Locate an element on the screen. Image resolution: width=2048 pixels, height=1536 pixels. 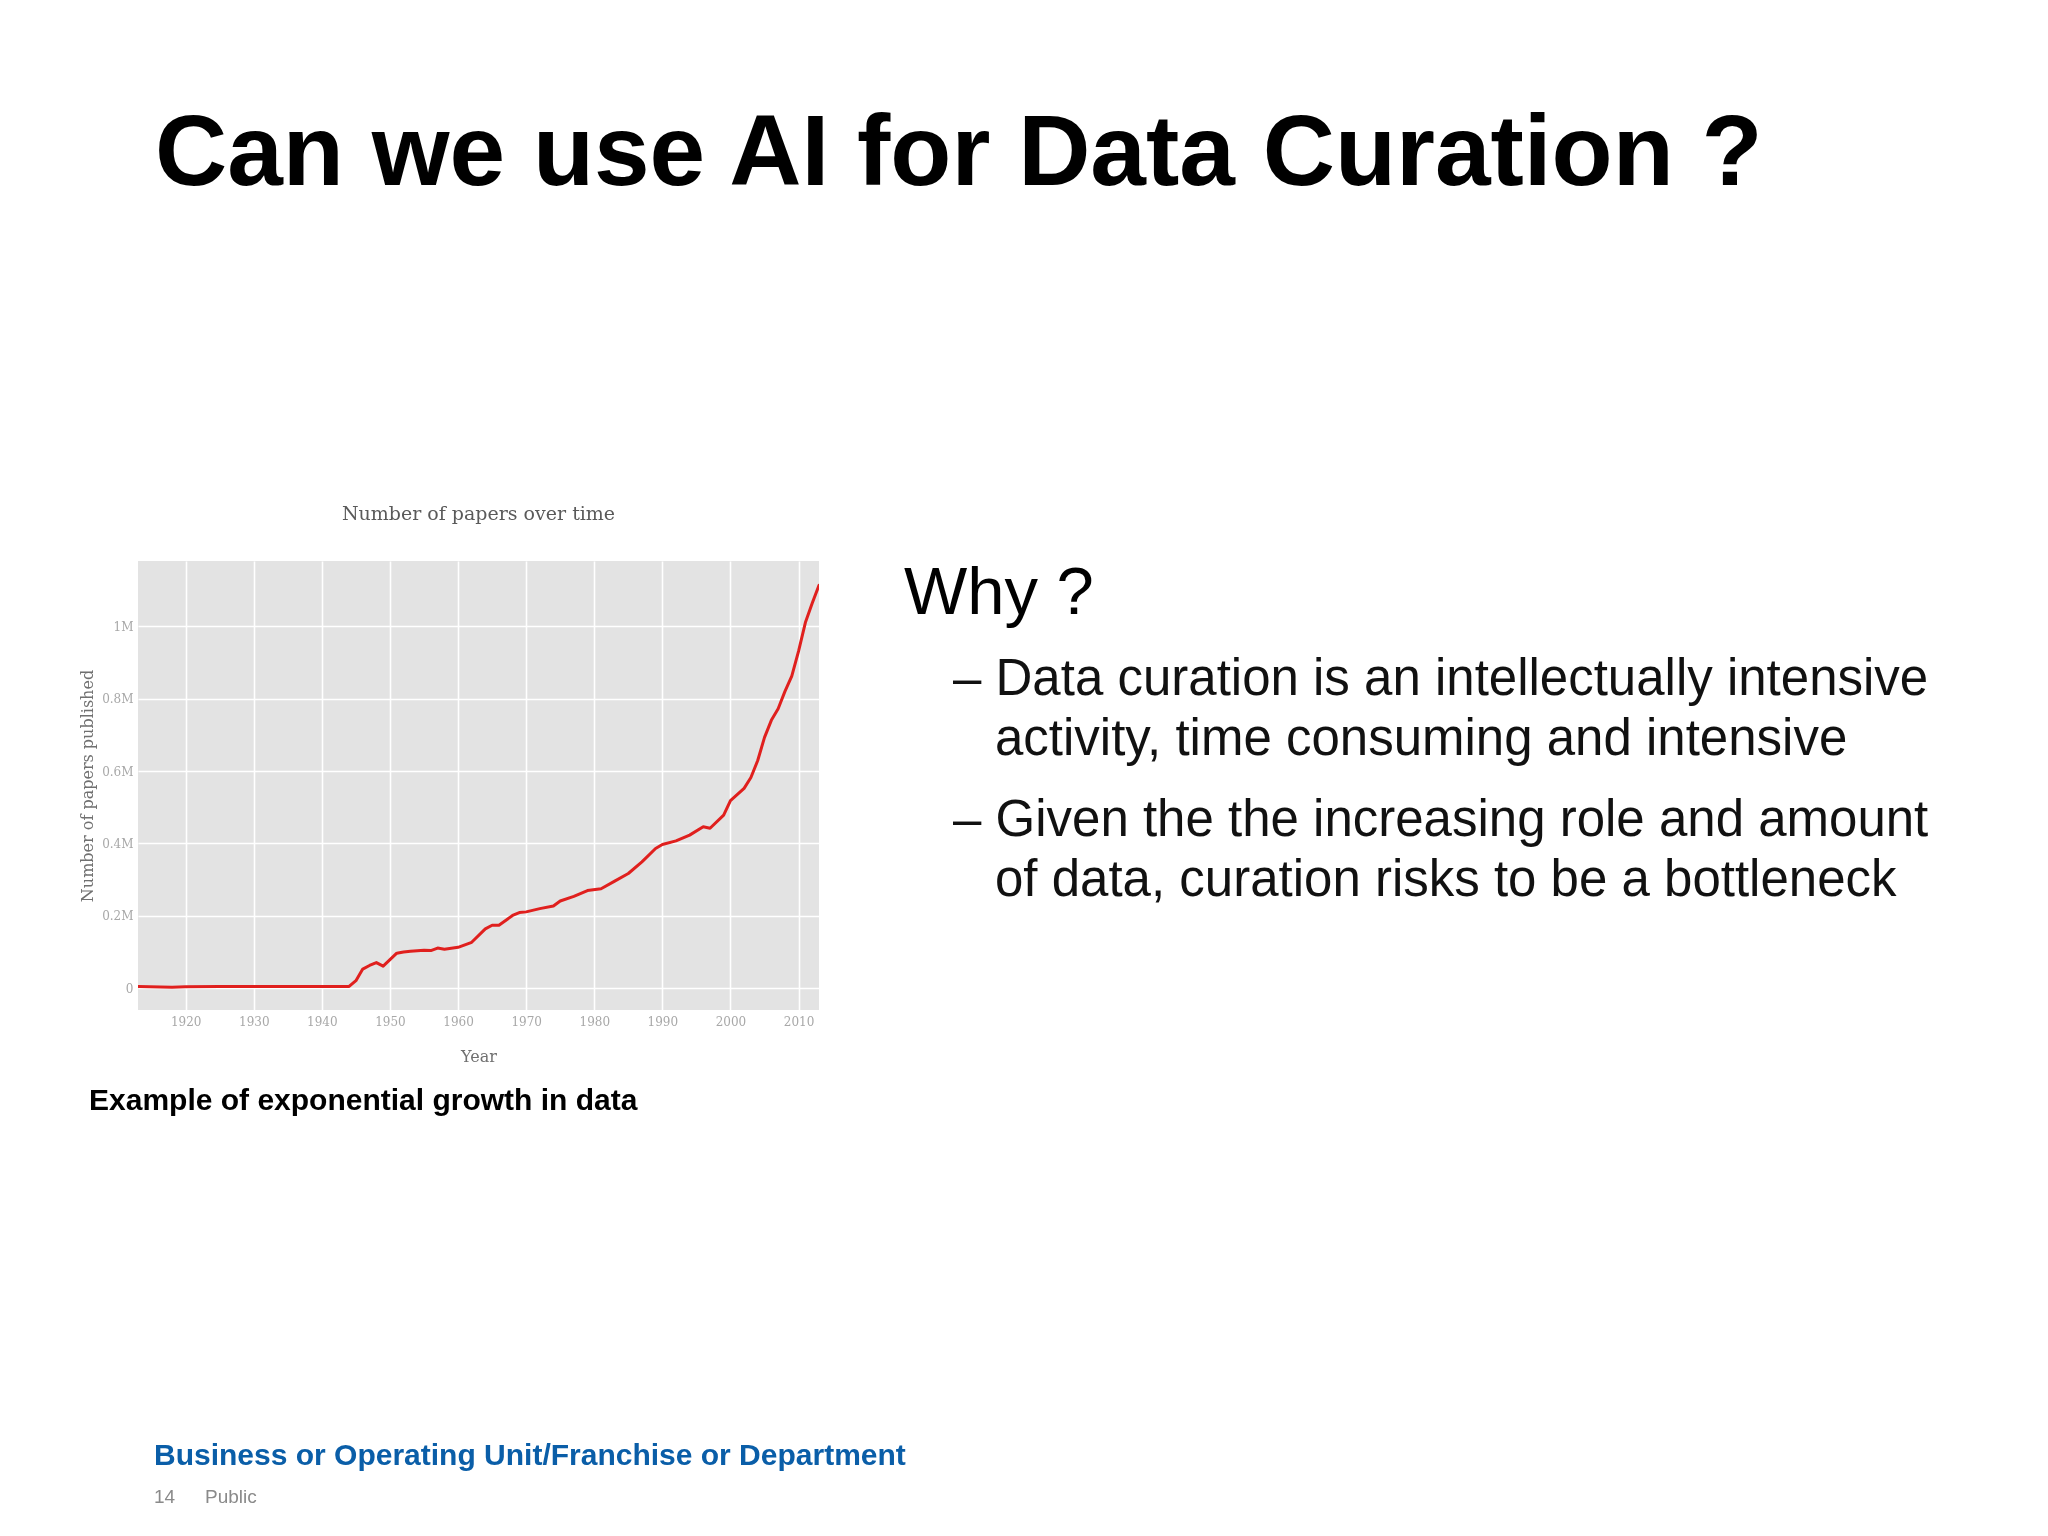
x-tick-label: 1990 is located at coordinates (663, 1021).